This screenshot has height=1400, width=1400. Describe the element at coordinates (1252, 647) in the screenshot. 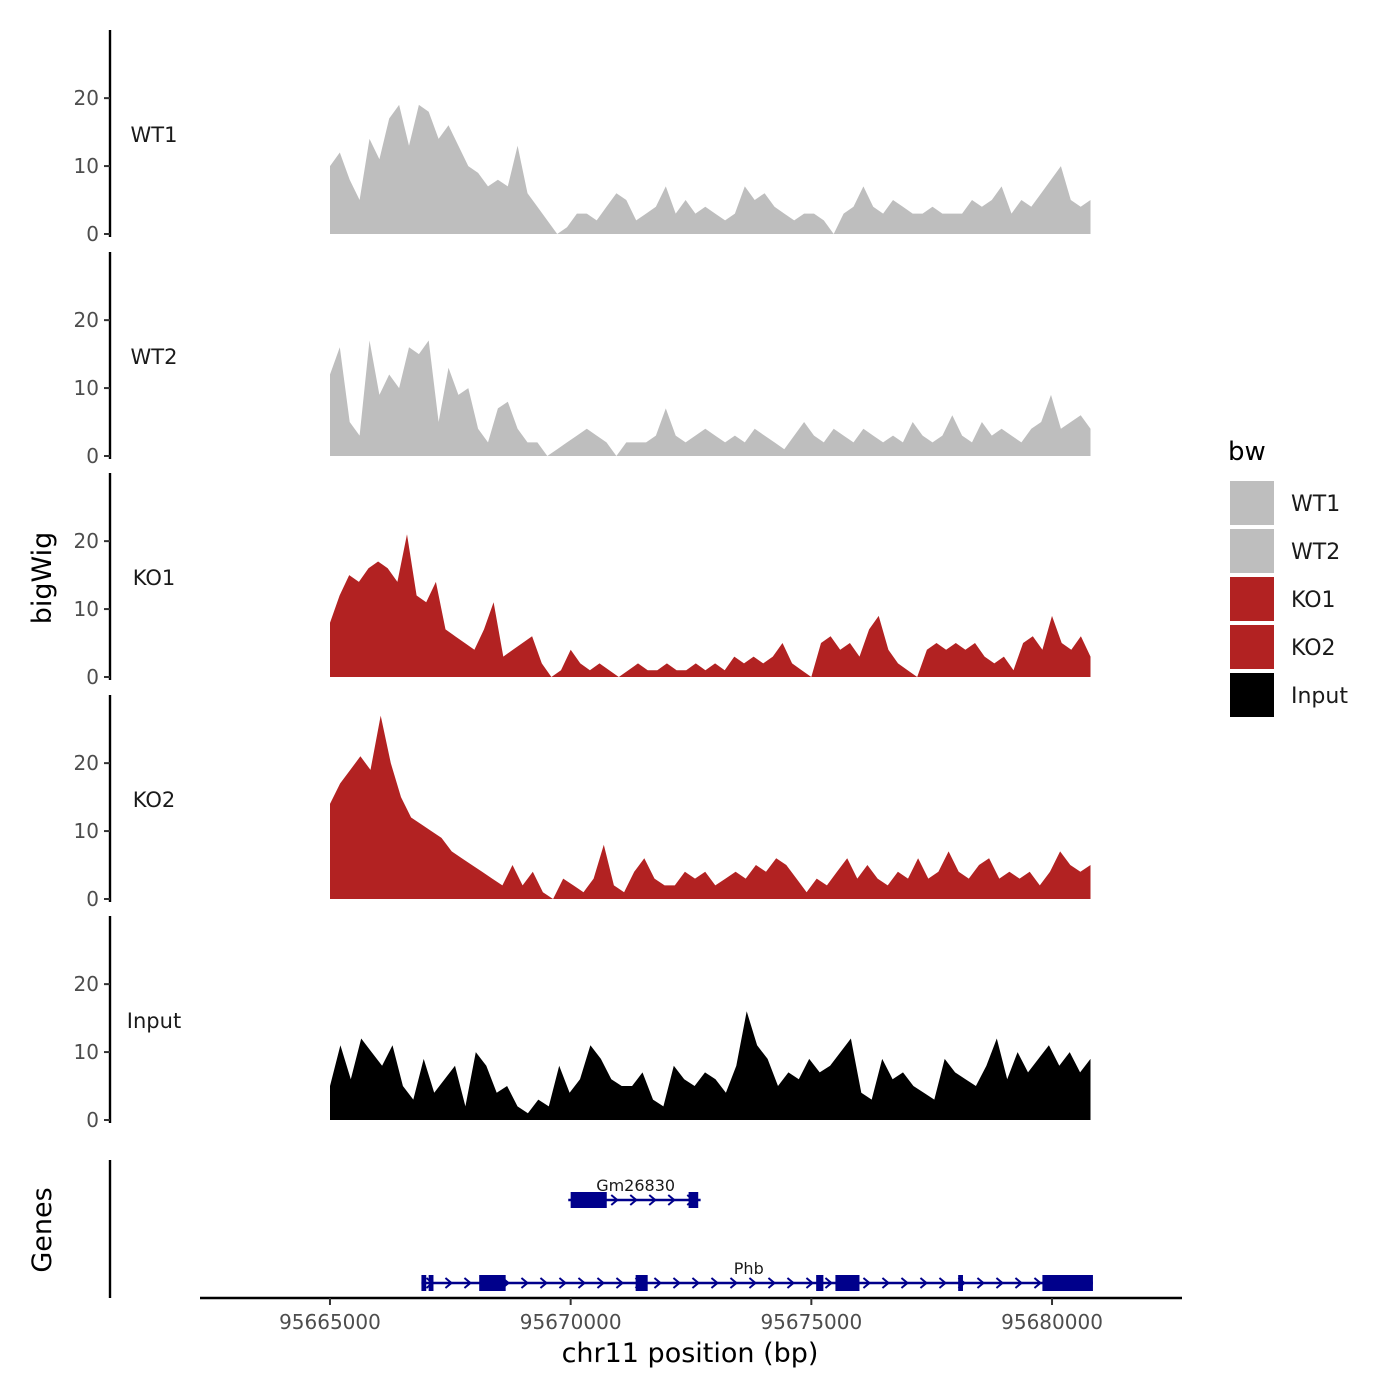

I see `legend-key-ko2` at that location.